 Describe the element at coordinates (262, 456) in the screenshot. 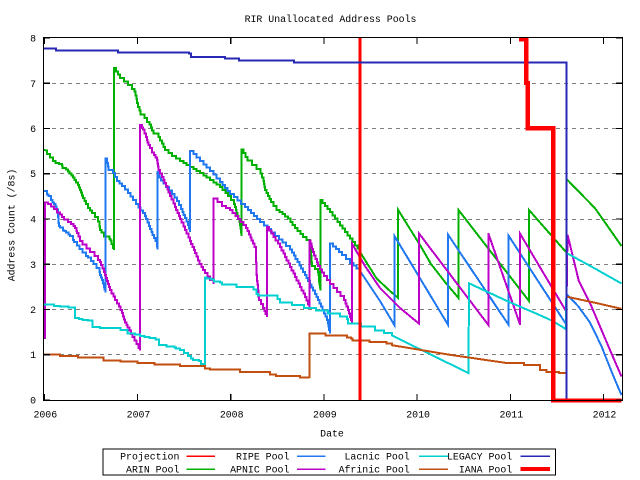

I see `svg-text: RIPE Pool` at that location.